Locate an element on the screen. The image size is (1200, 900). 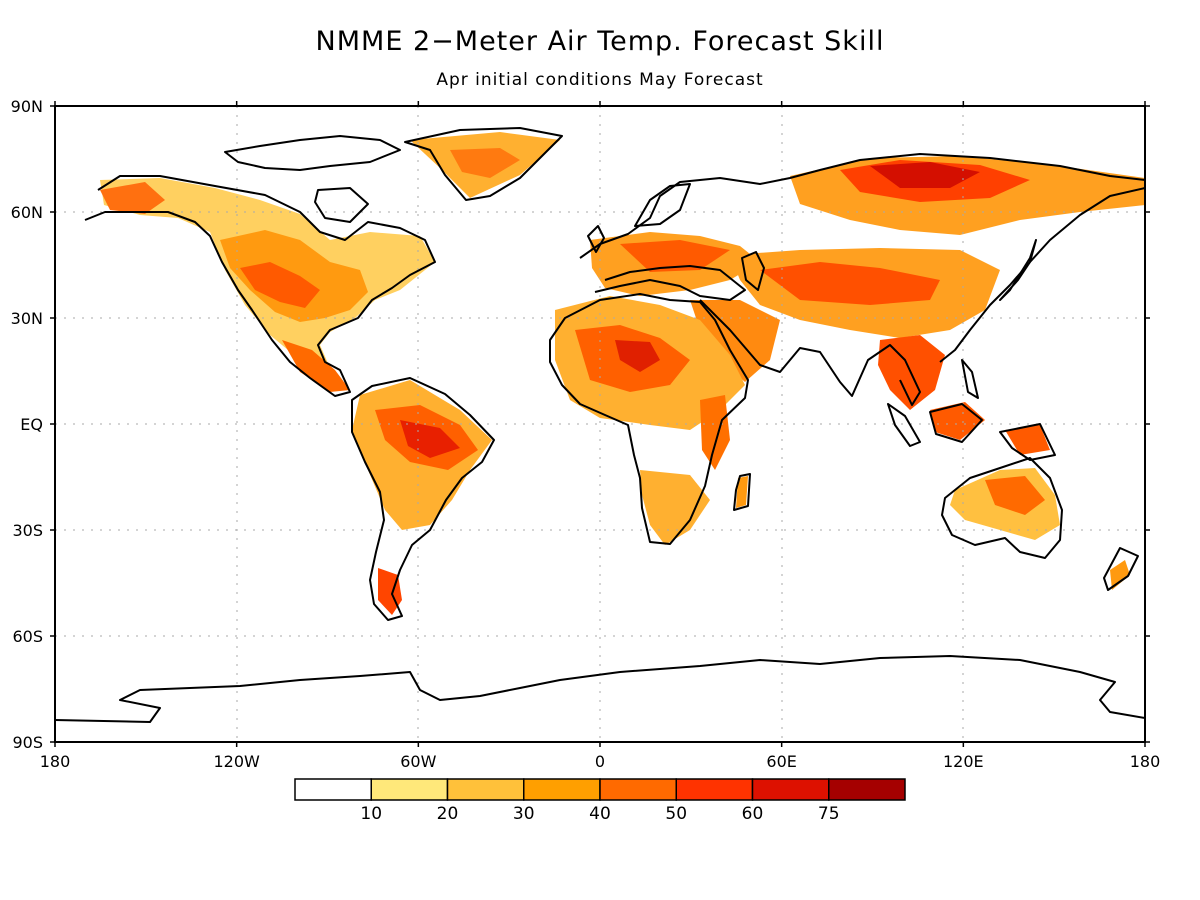
shading-new-guinea is located at coordinates (1027, 440).